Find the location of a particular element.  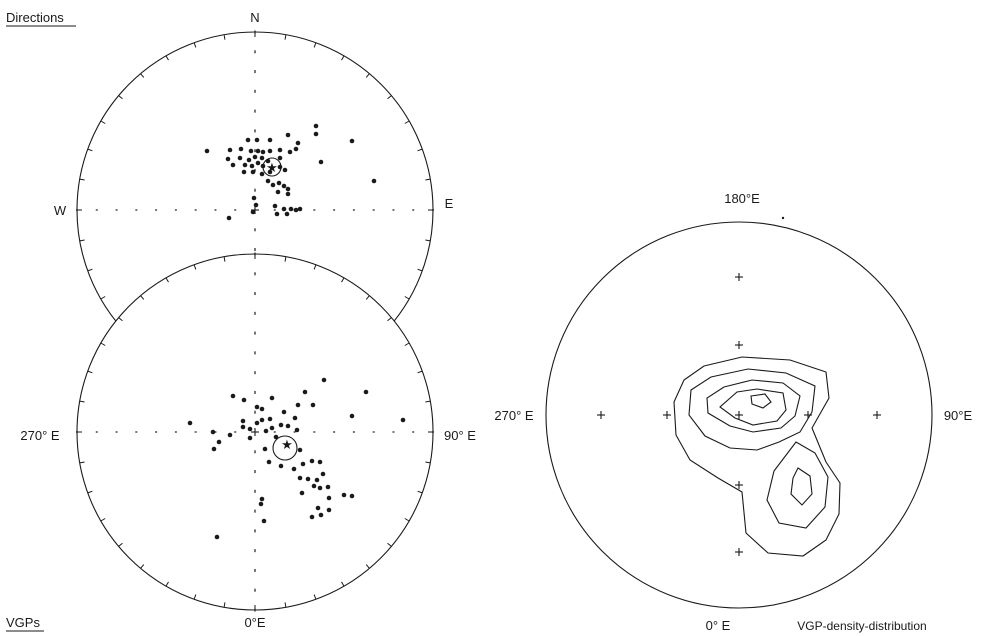

density-left-label: 270° E is located at coordinates (514, 415).